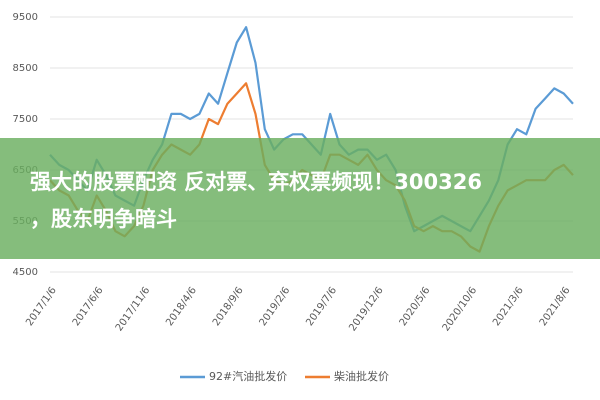  I want to click on y-tick-label: 4500, so click(25, 272).